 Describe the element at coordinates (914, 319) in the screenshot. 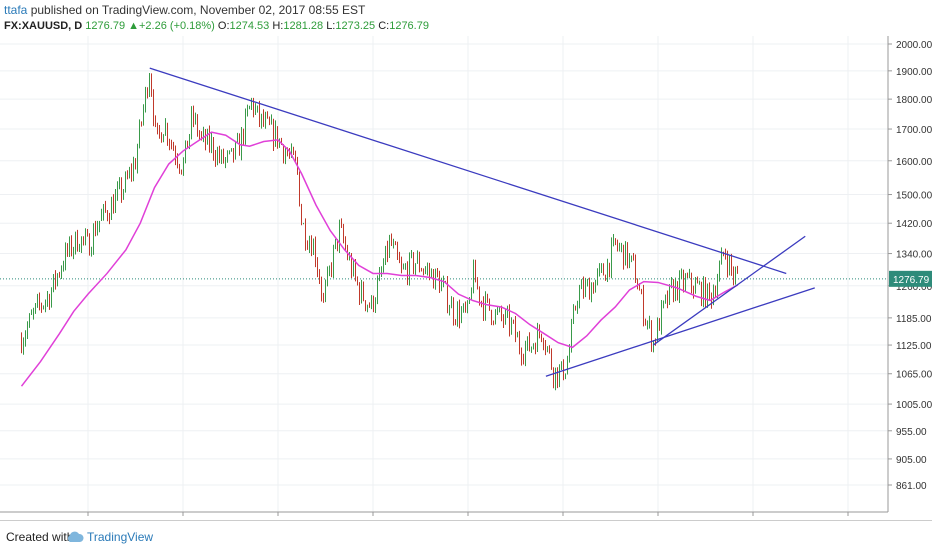

I see `y-tick-label: 1185.00` at that location.